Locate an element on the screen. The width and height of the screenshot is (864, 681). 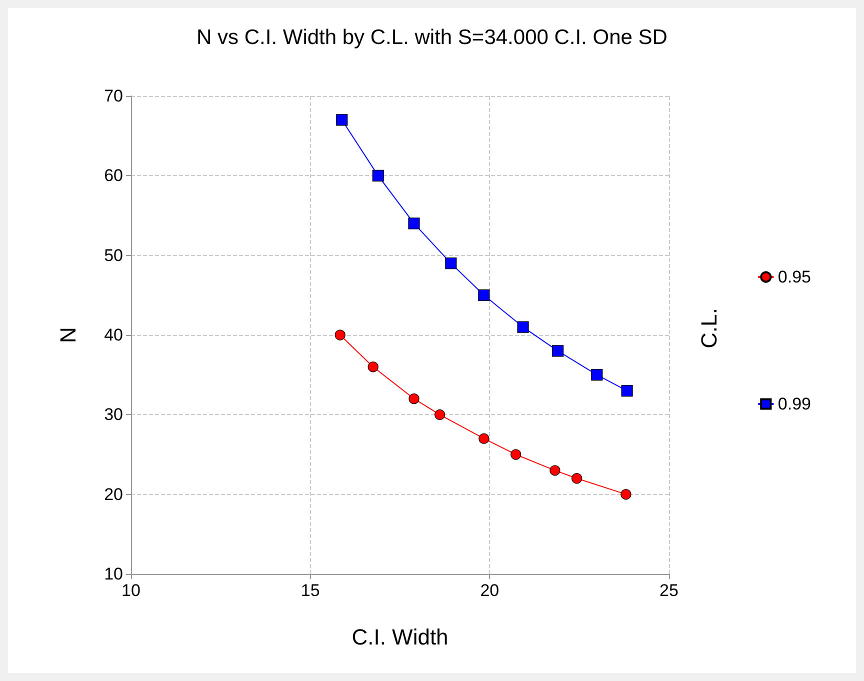
legend-label: 0.95 is located at coordinates (795, 277).